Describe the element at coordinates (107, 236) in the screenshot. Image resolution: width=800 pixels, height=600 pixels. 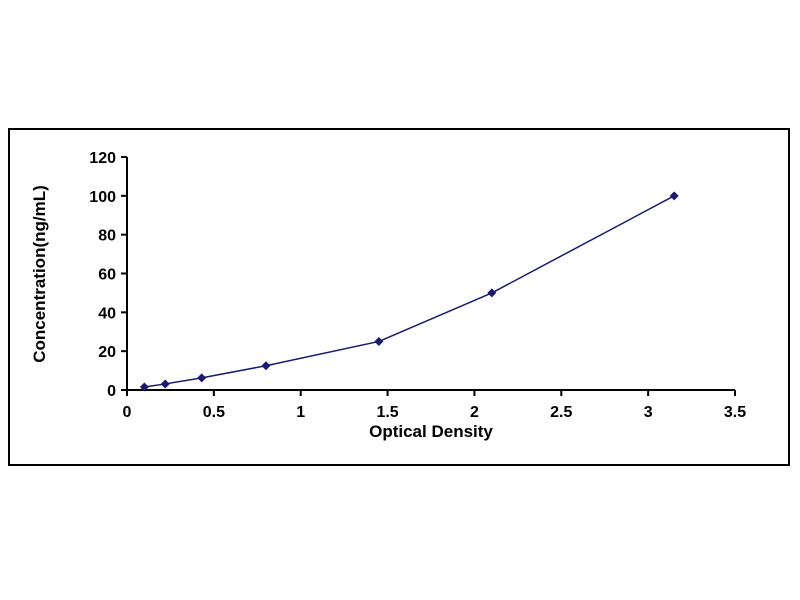
I see `y-tick-label: 80` at that location.